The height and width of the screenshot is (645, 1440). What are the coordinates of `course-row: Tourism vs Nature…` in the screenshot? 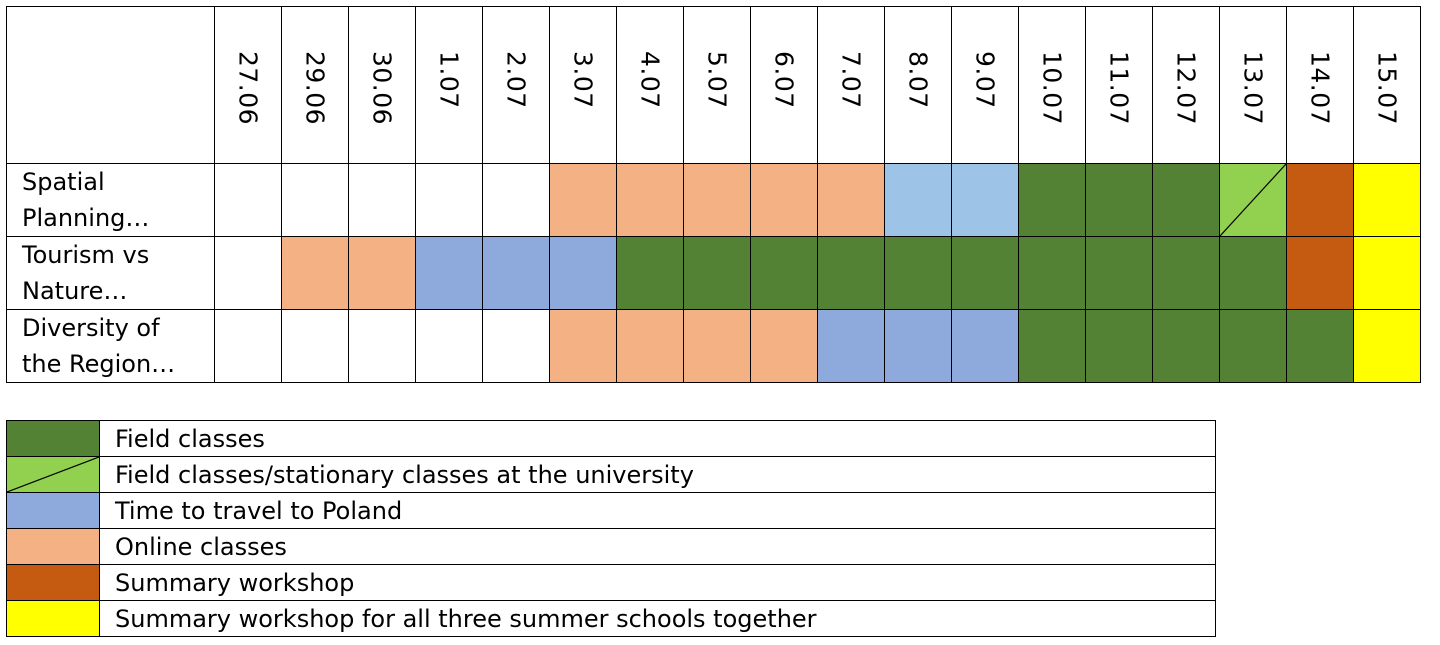 It's located at (713, 273).